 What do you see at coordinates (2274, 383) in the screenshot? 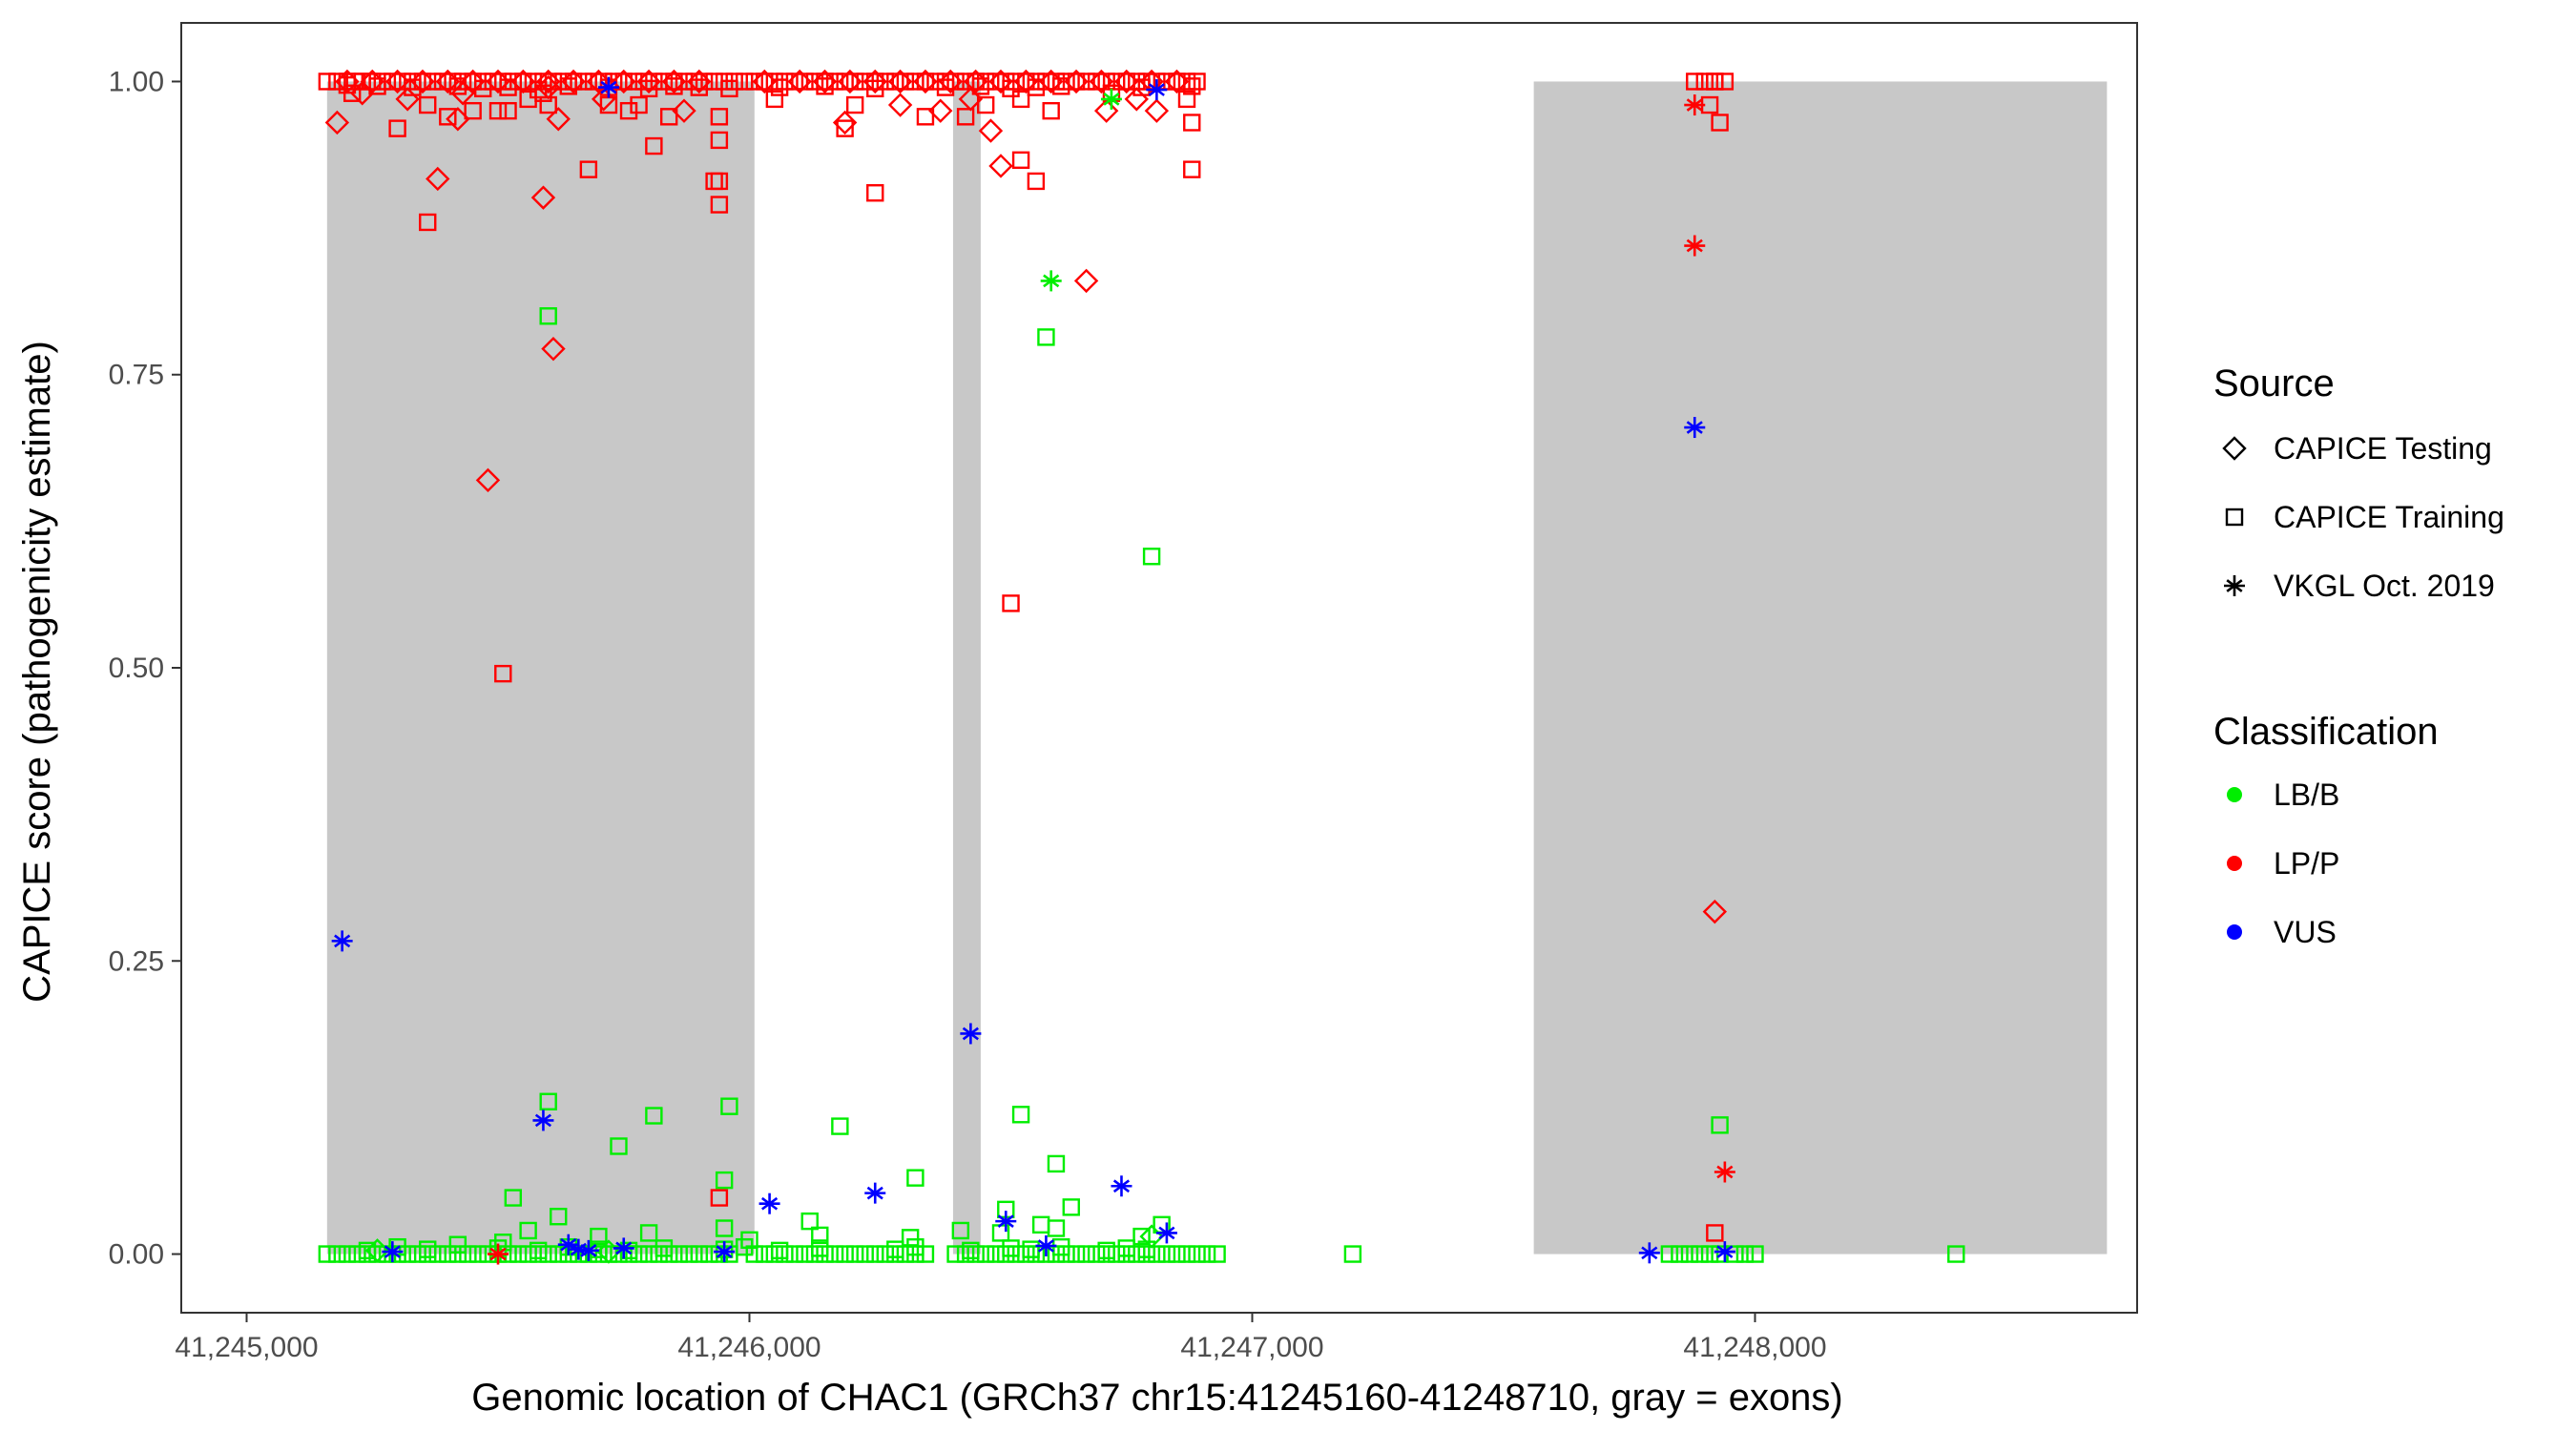
I see `legend-source-title: Source` at bounding box center [2274, 383].